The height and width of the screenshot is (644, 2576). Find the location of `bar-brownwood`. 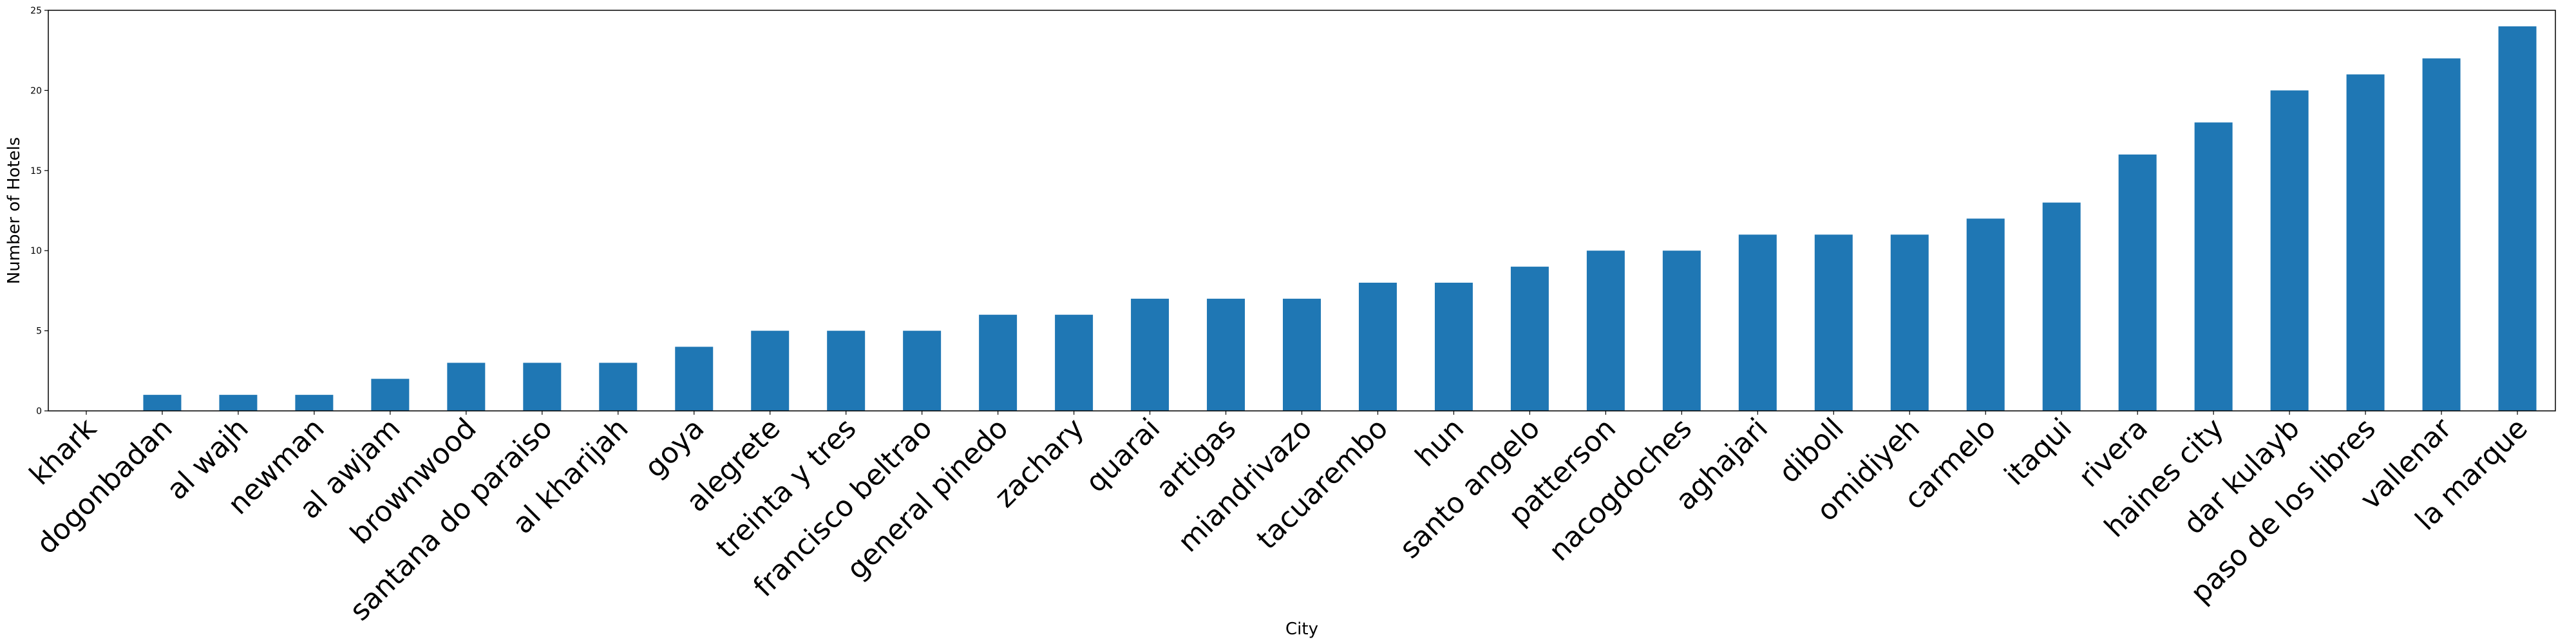

bar-brownwood is located at coordinates (466, 387).